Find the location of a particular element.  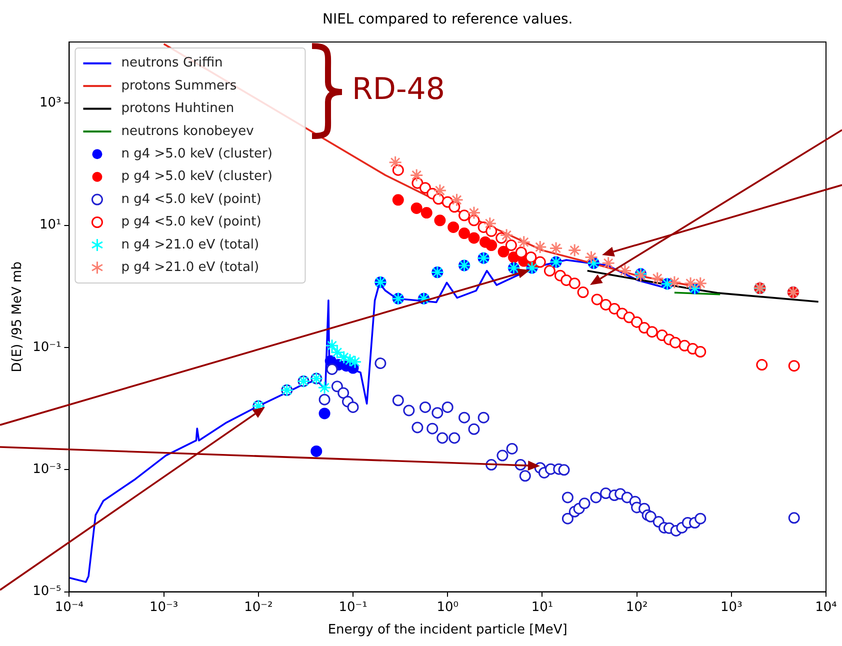

legend-label: p g4 <5.0 keV (point) is located at coordinates (191, 222).